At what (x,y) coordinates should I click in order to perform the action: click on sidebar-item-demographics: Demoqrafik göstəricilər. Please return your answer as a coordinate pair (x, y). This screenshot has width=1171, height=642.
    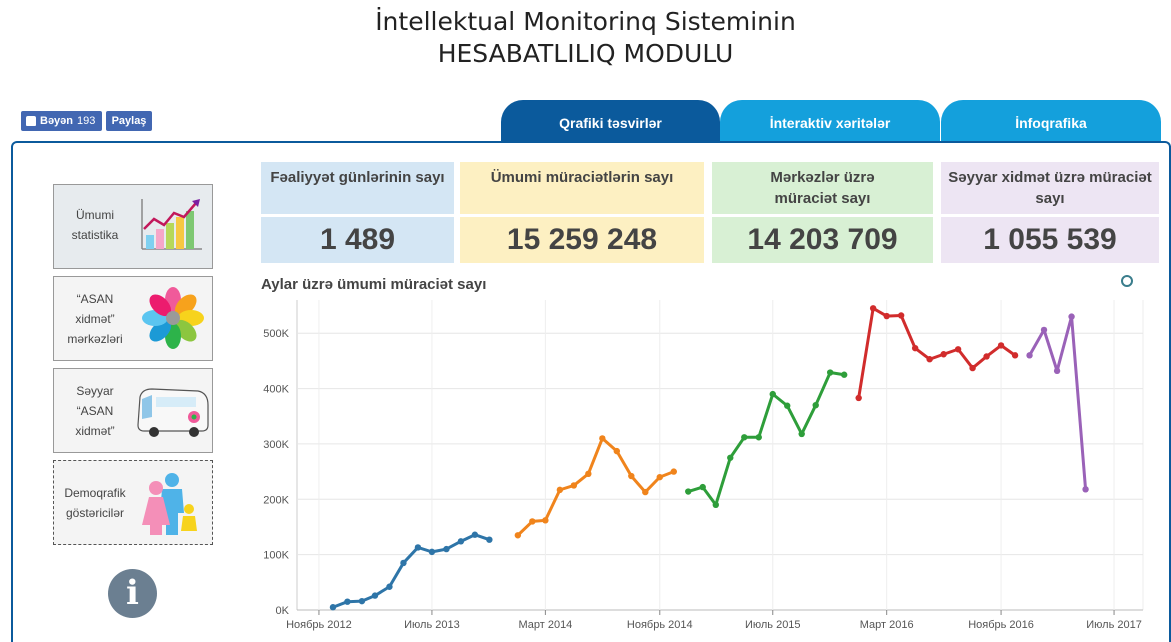
    Looking at the image, I should click on (133, 502).